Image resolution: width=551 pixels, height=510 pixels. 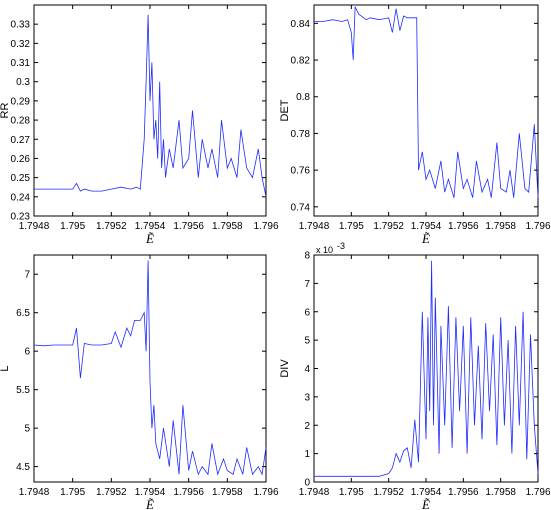 I want to click on panel2-xtick-label: 1.7958, so click(x=500, y=226).